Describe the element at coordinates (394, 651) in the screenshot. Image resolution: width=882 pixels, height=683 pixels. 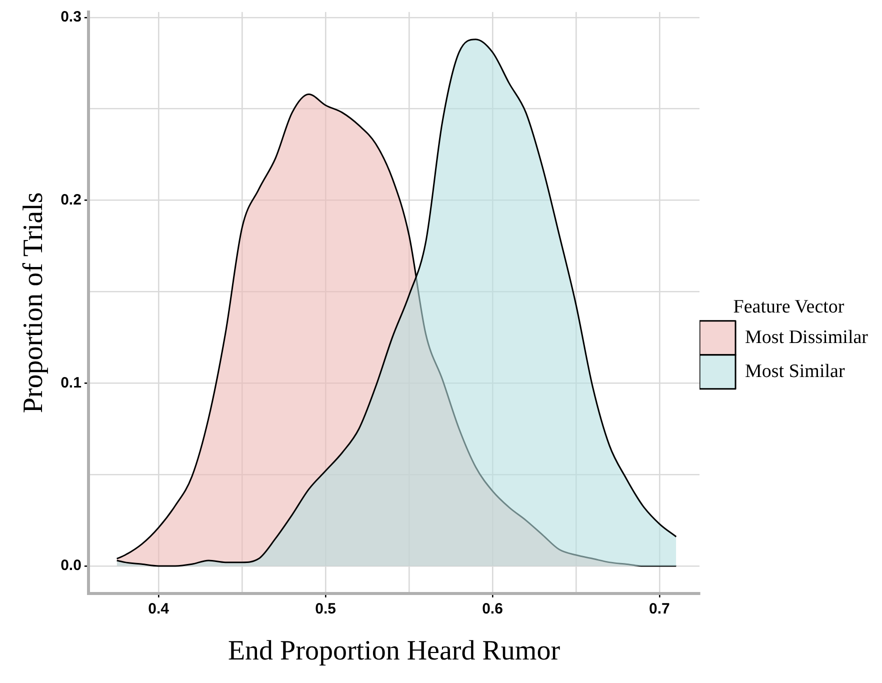
I see `x-axis-title: End Proportion Heard Rumor` at that location.